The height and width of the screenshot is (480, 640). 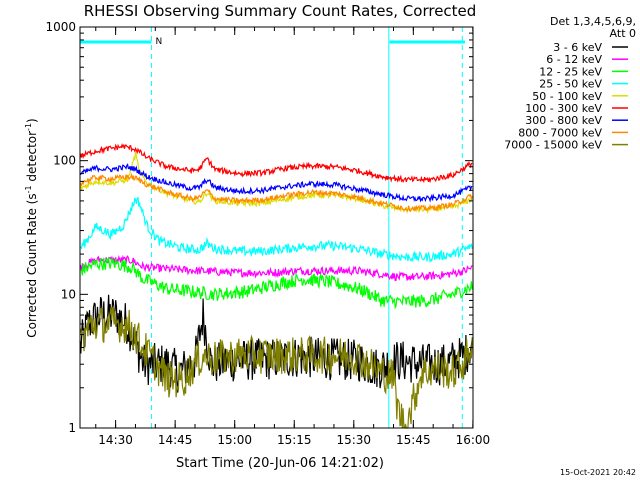 What do you see at coordinates (115, 440) in the screenshot?
I see `x-tick-label: 14:30` at bounding box center [115, 440].